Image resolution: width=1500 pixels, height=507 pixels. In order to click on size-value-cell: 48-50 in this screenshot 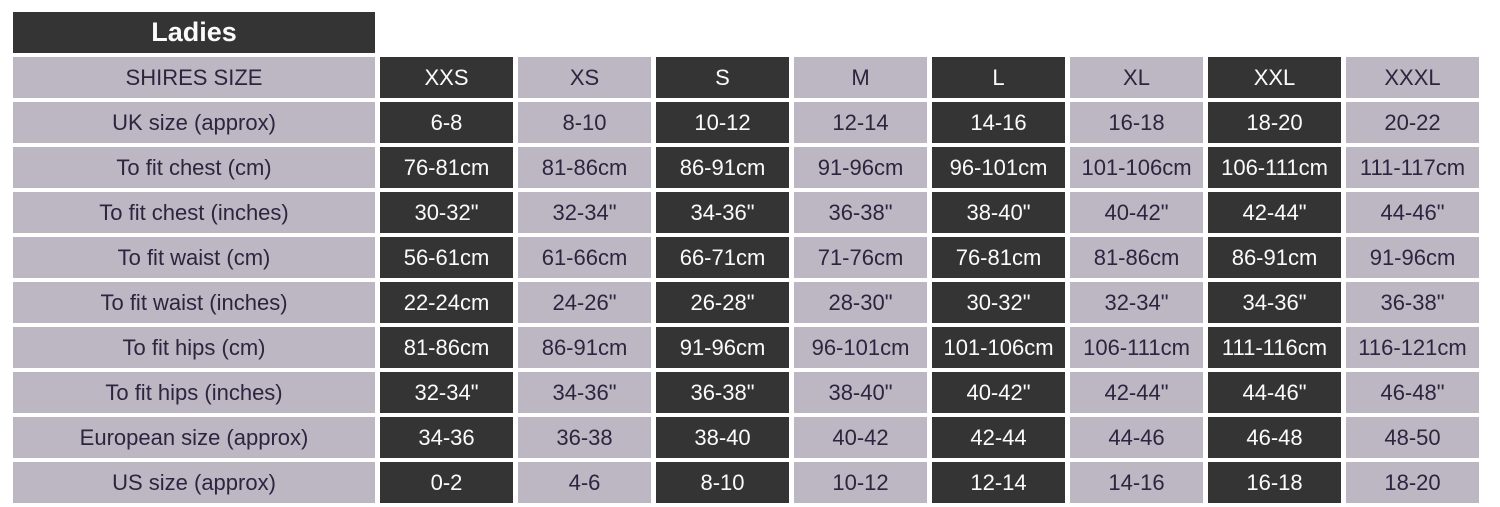, I will do `click(1412, 437)`.